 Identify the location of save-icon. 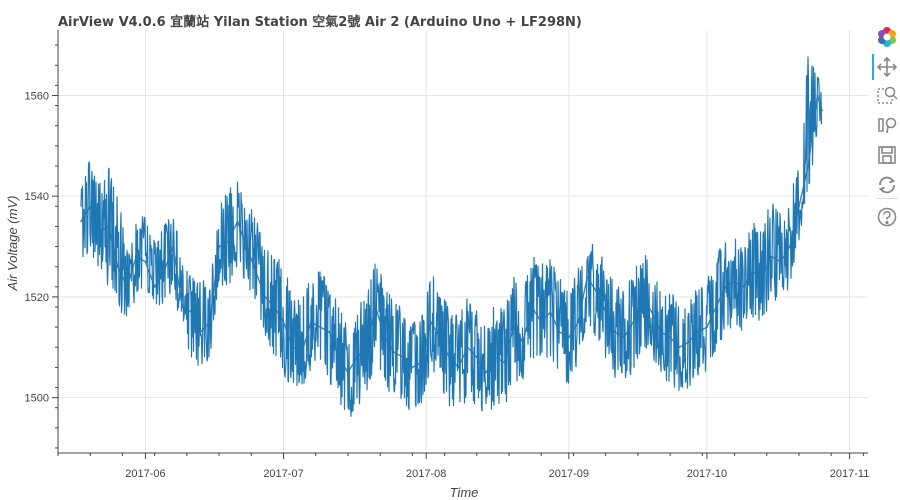
(887, 155).